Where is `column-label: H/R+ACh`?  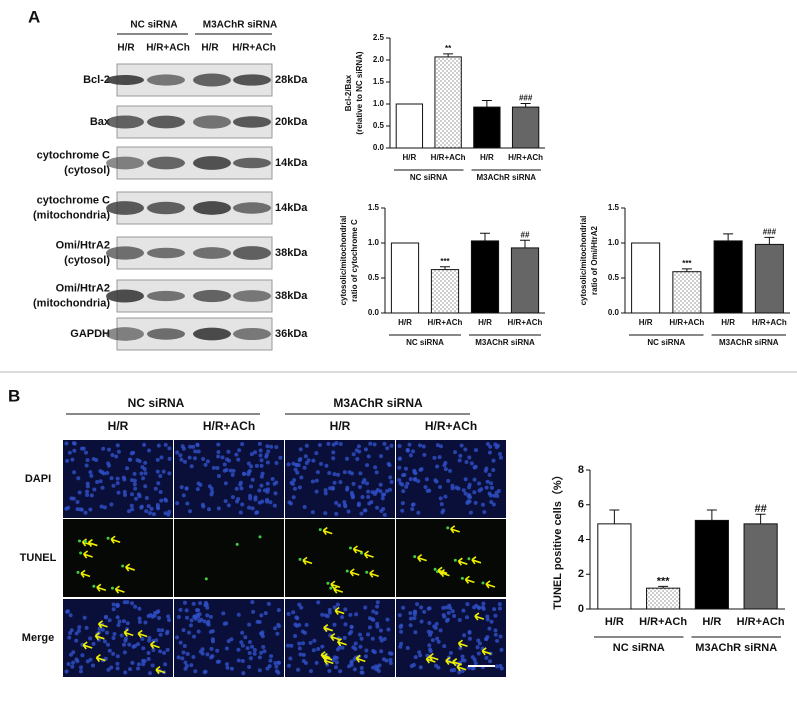 column-label: H/R+ACh is located at coordinates (229, 426).